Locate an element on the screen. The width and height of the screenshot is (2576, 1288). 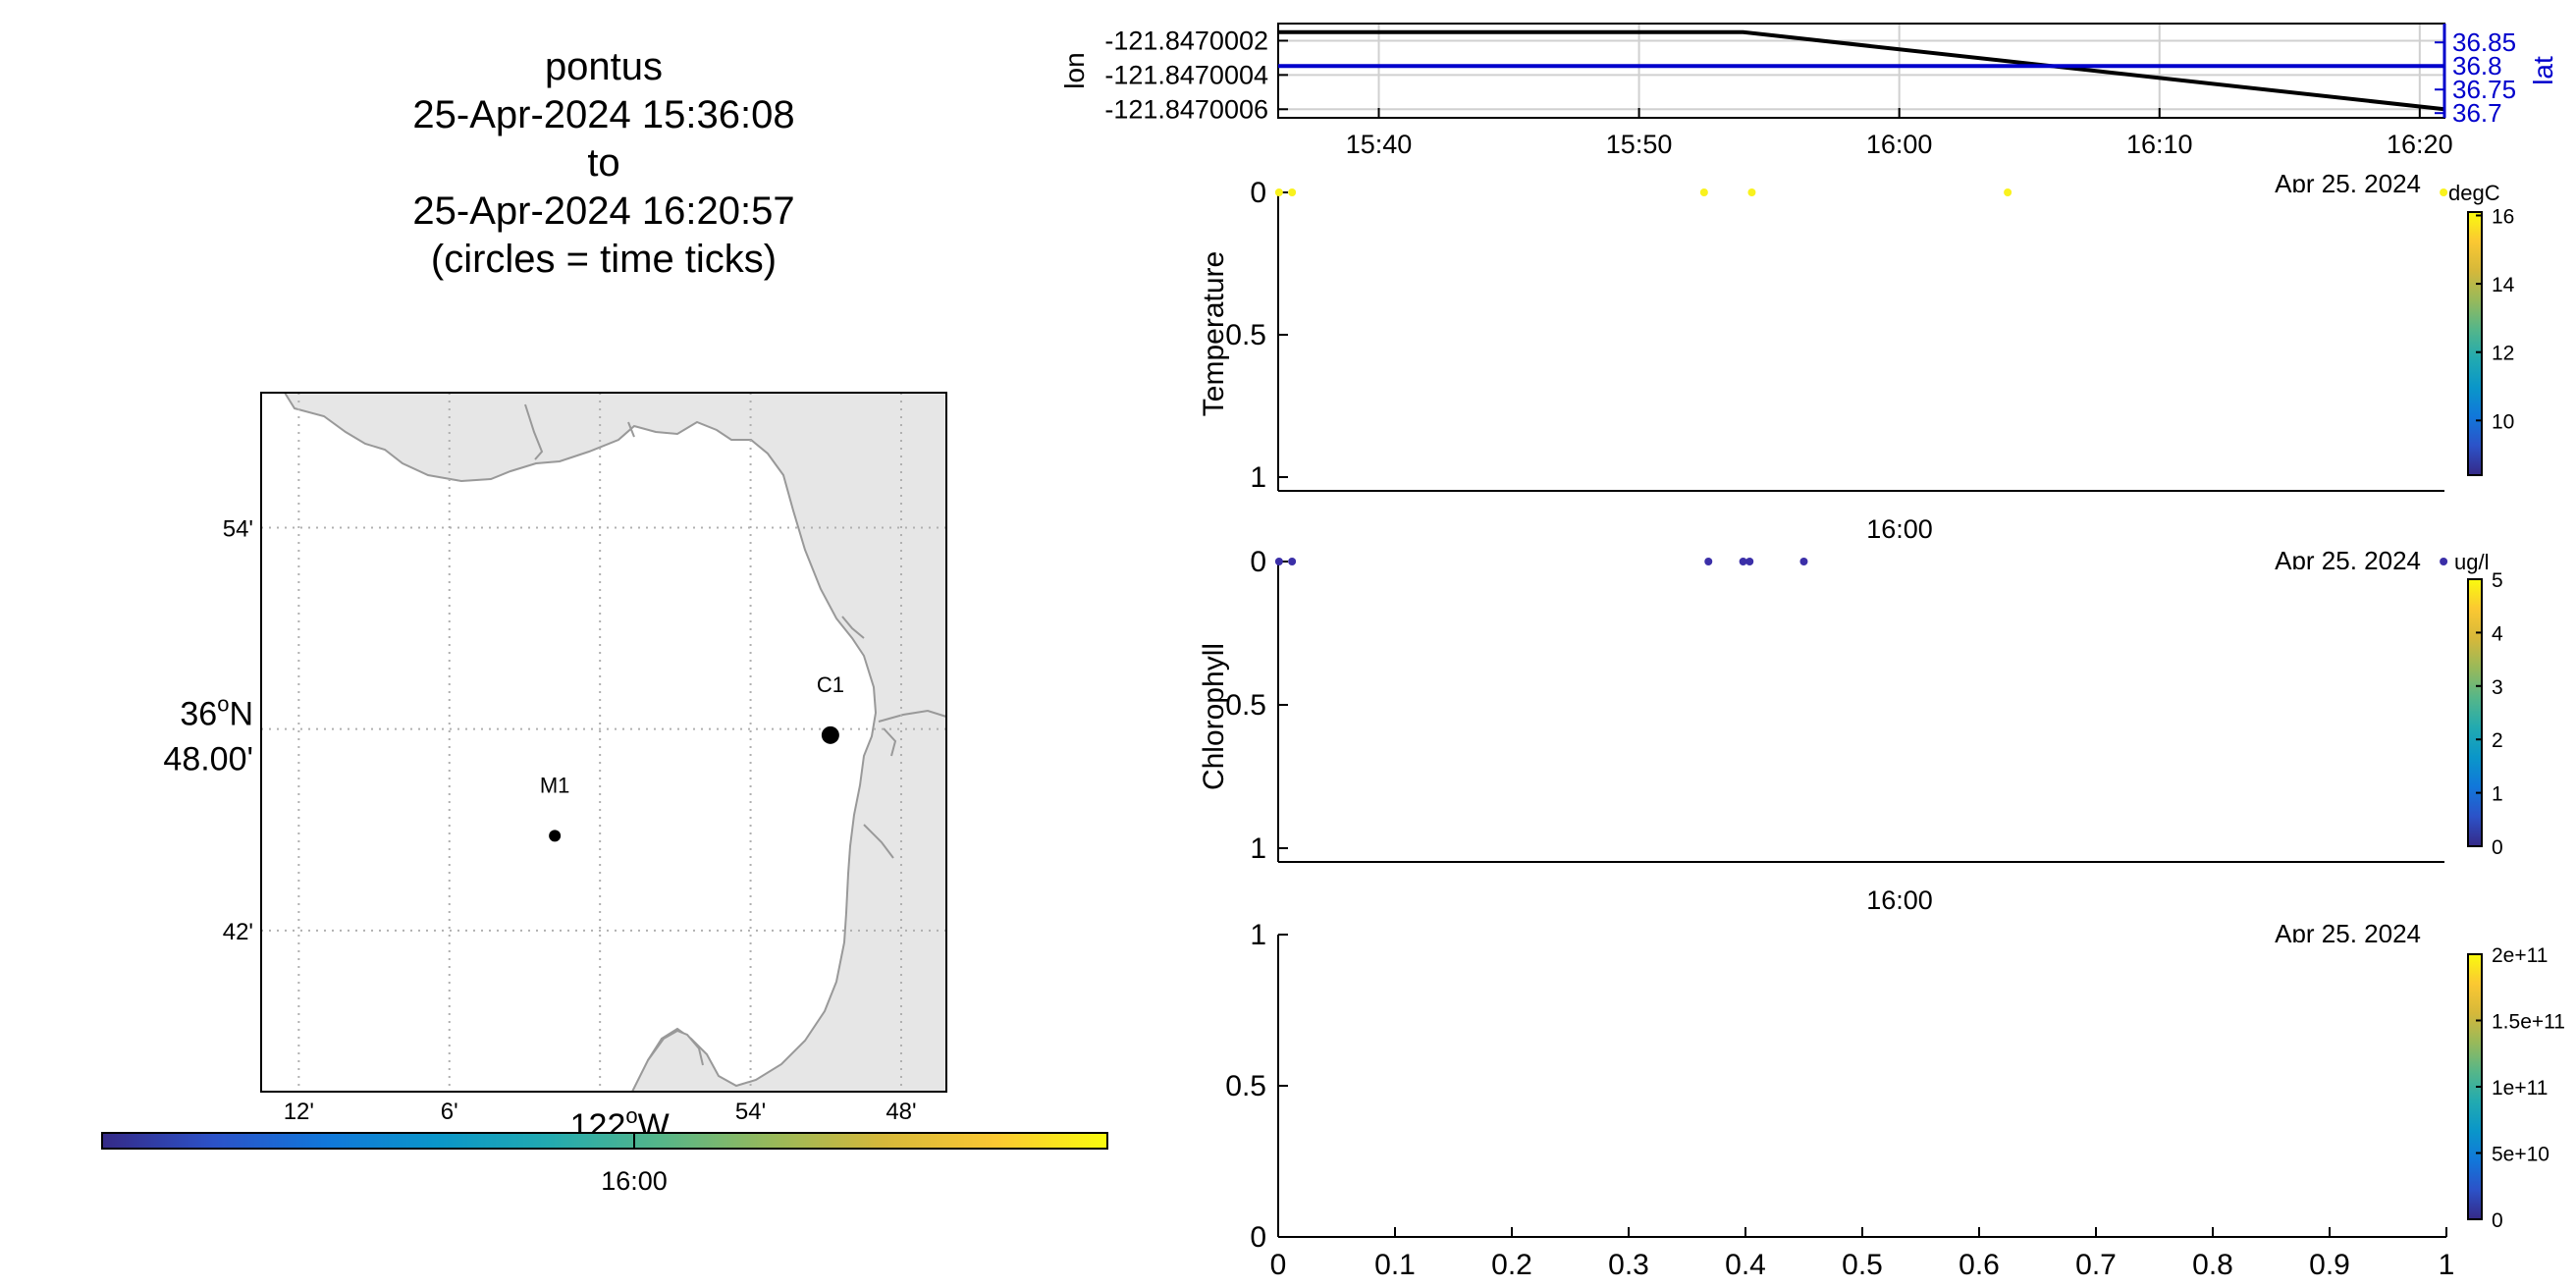
title-line-to: to is located at coordinates (603, 163).